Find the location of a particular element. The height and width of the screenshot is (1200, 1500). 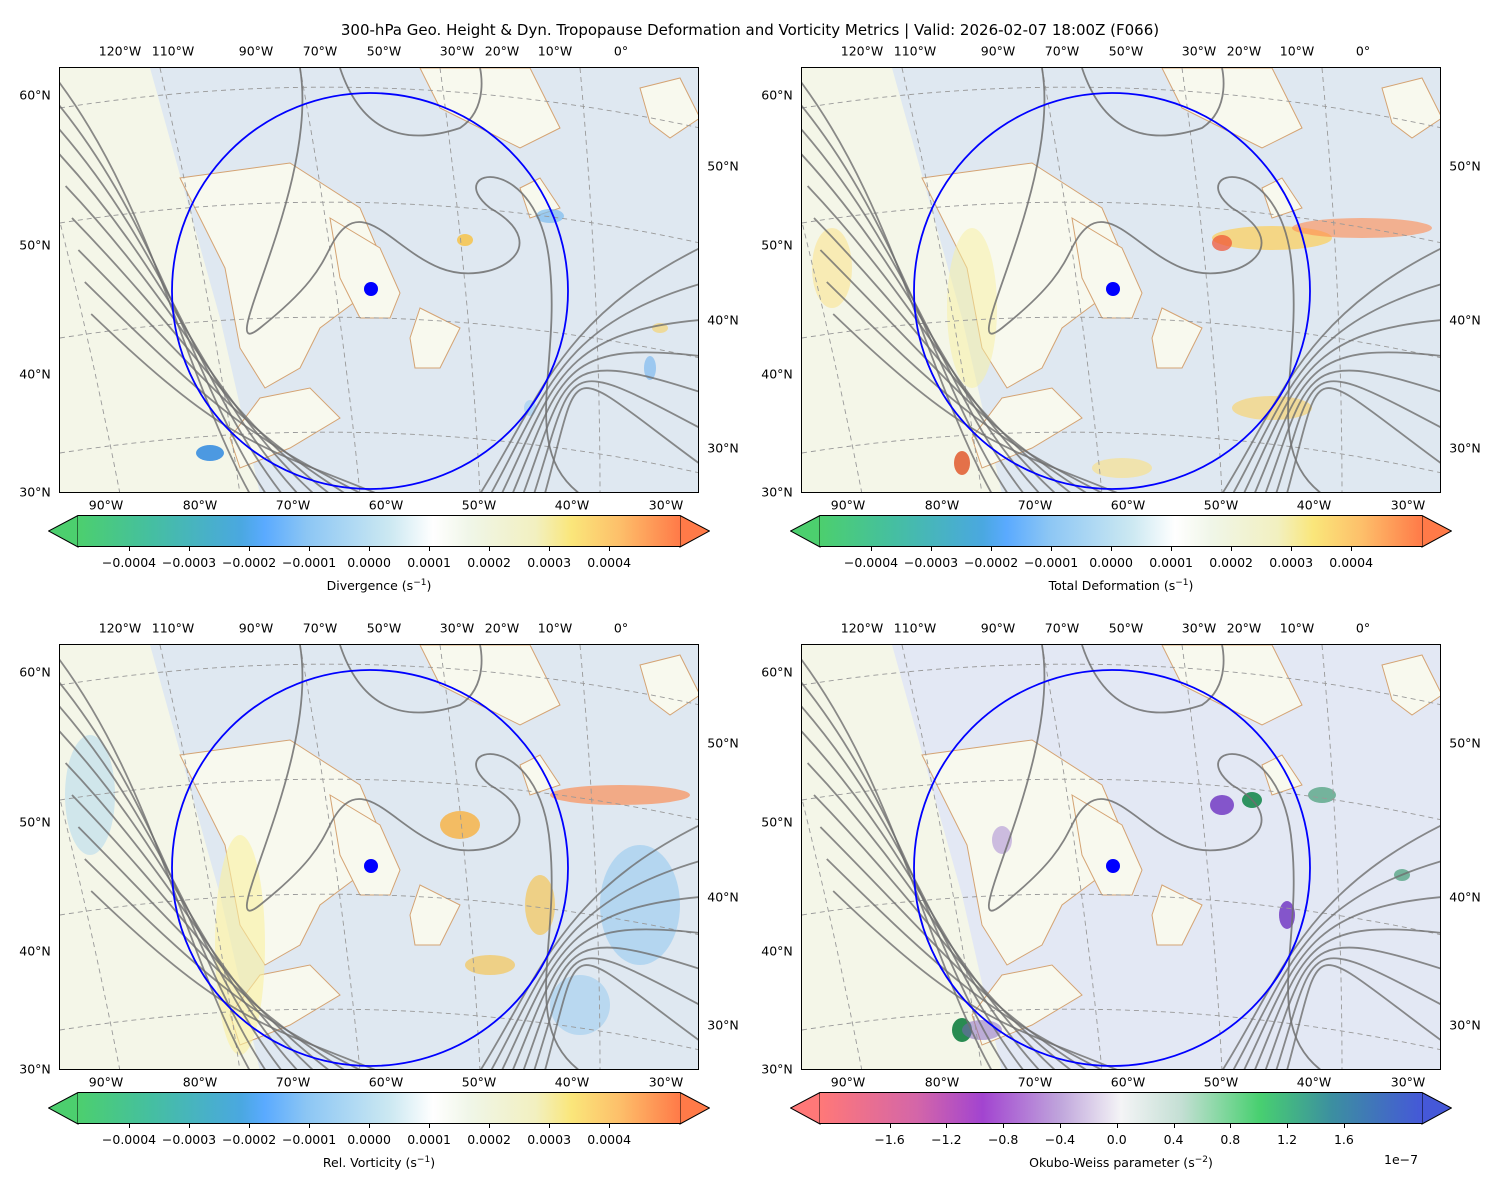

top-lon-label: 50°W is located at coordinates (384, 51).